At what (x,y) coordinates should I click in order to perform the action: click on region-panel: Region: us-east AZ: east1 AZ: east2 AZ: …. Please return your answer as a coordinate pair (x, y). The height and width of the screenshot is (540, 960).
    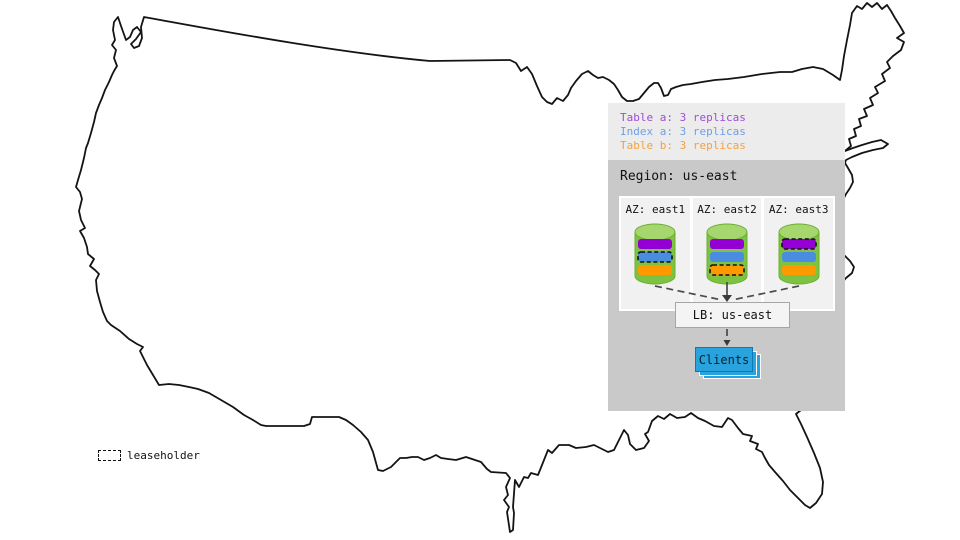
    Looking at the image, I should click on (726, 285).